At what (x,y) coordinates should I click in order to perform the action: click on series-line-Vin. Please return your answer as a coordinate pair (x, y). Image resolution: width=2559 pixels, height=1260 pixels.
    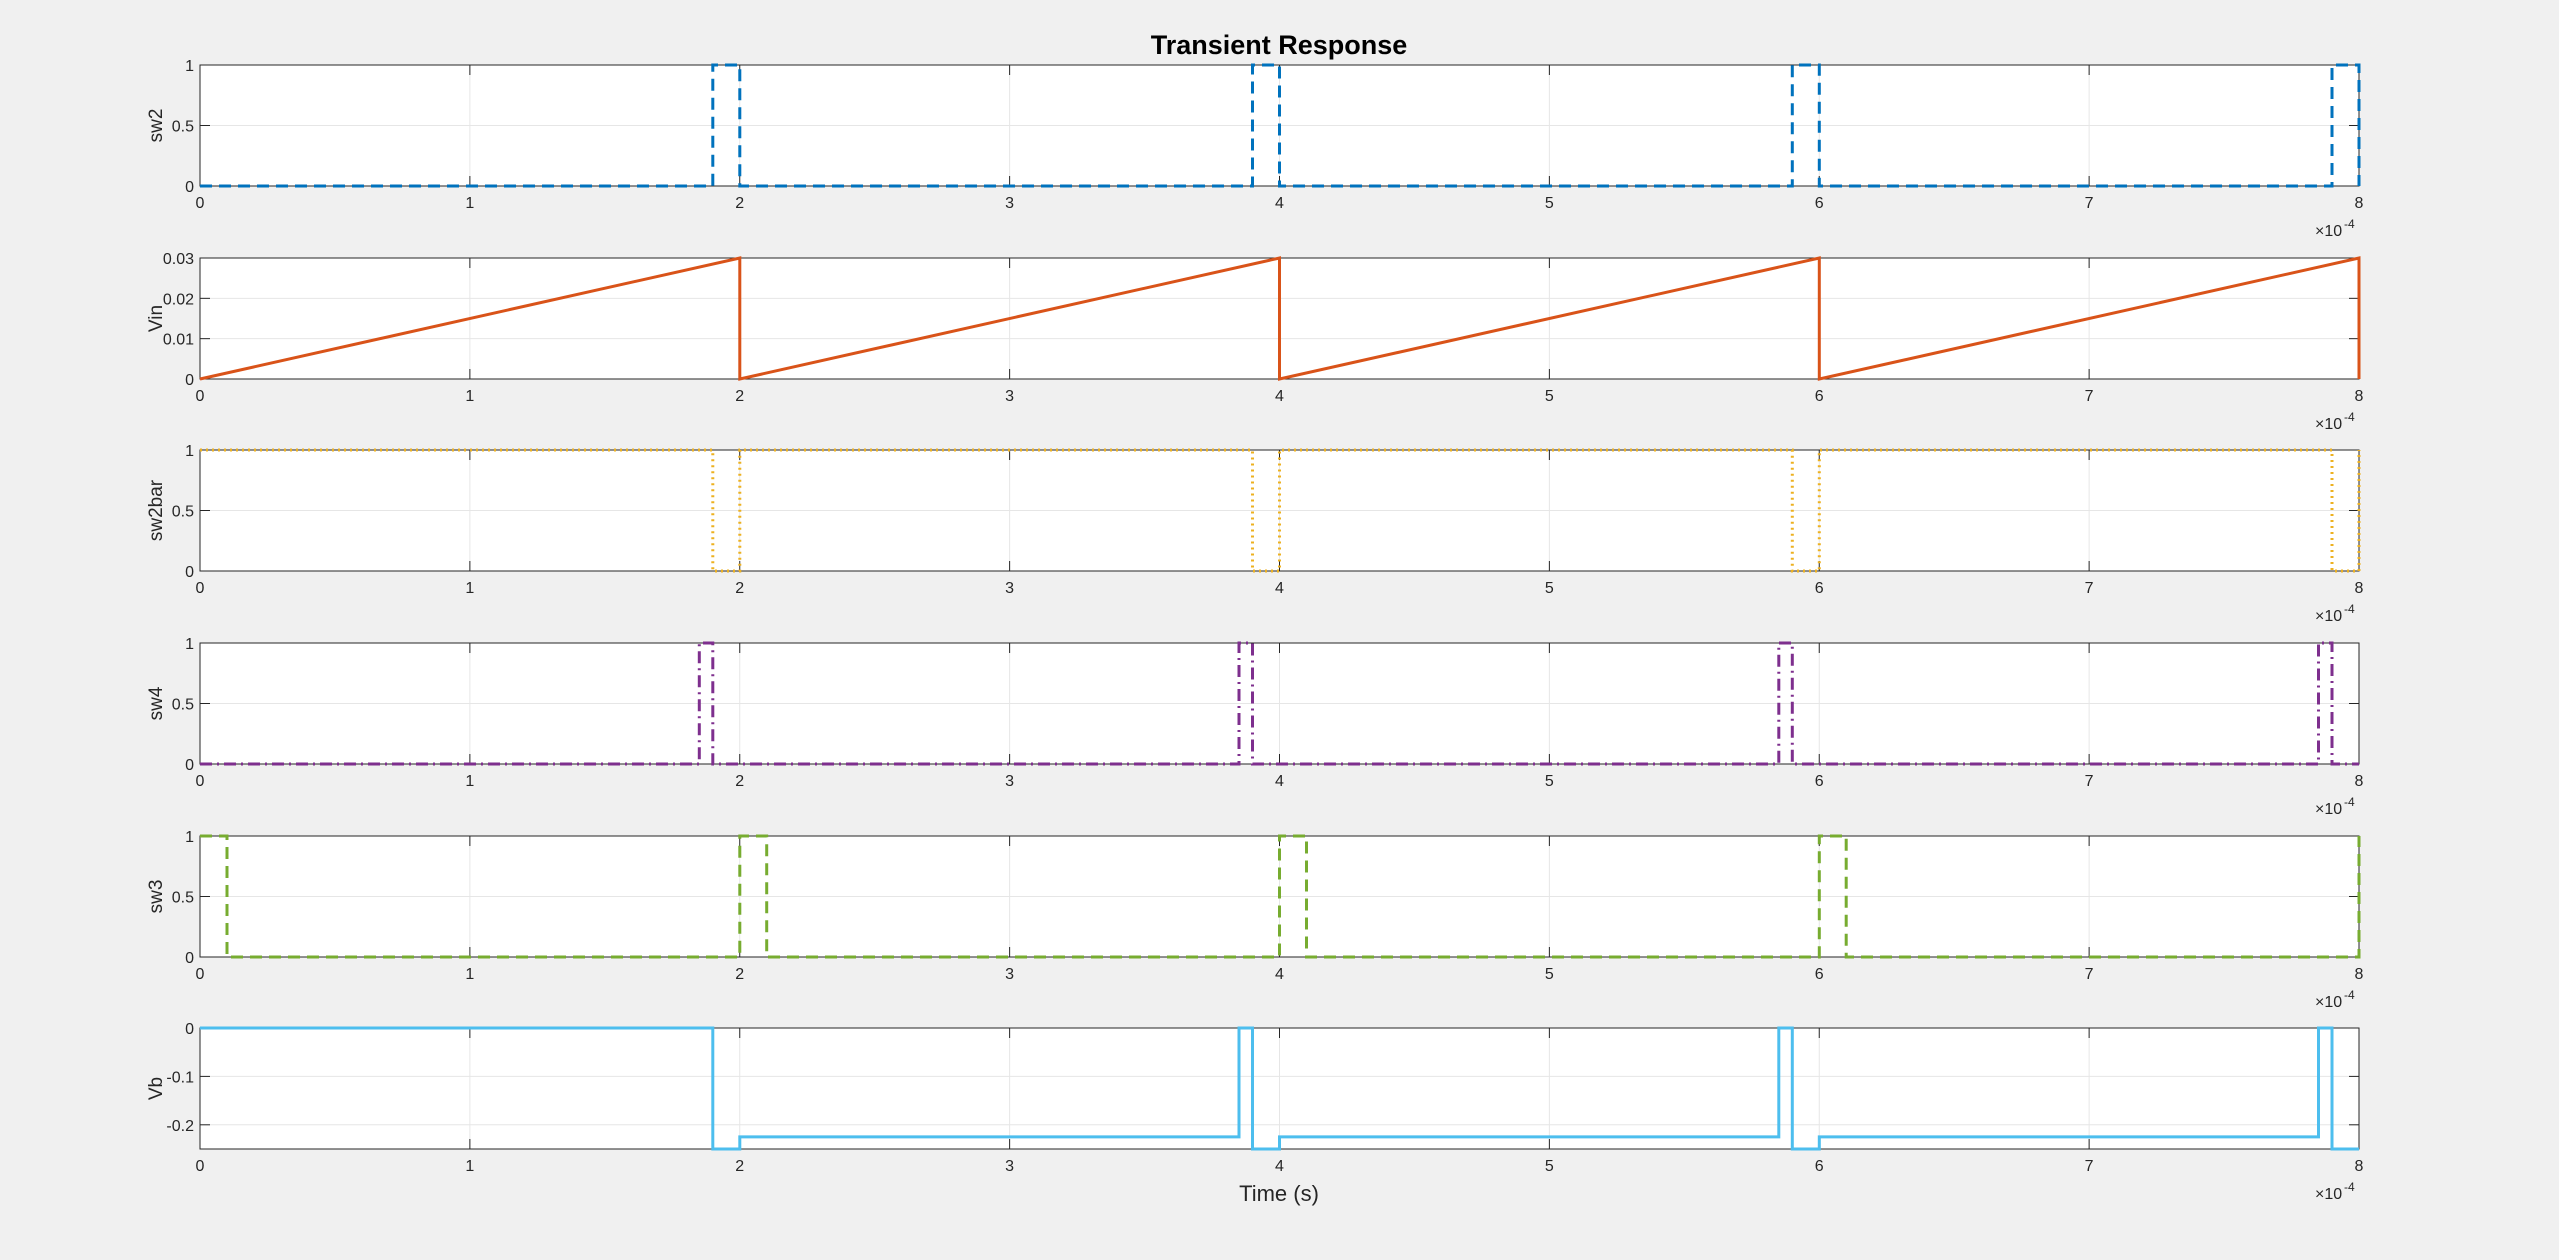
    Looking at the image, I should click on (1280, 318).